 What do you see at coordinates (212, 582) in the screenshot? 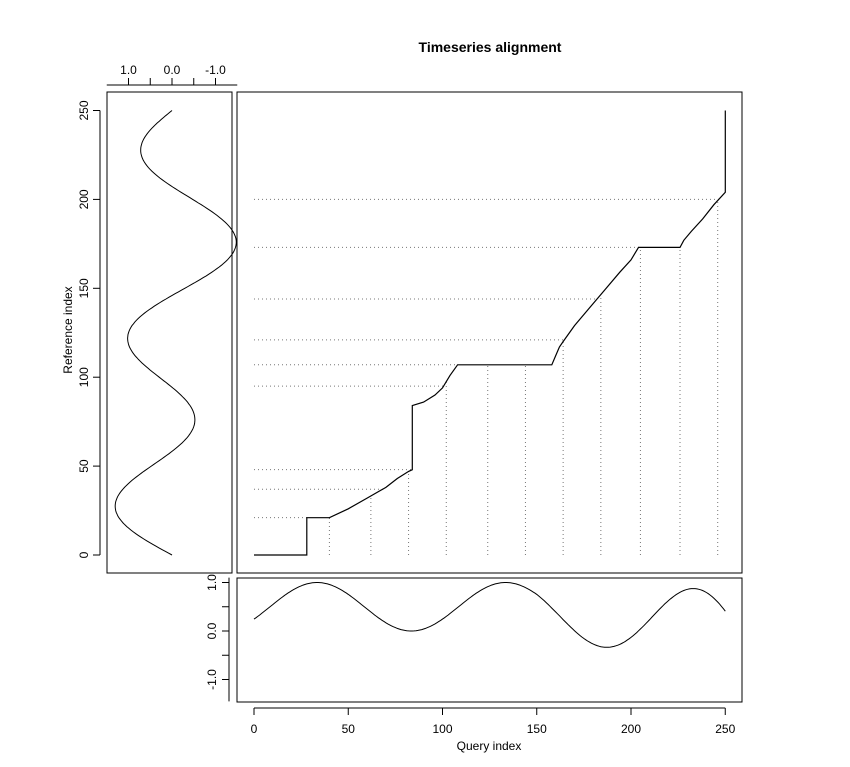
I see `query-value-tick-label: 1.0` at bounding box center [212, 582].